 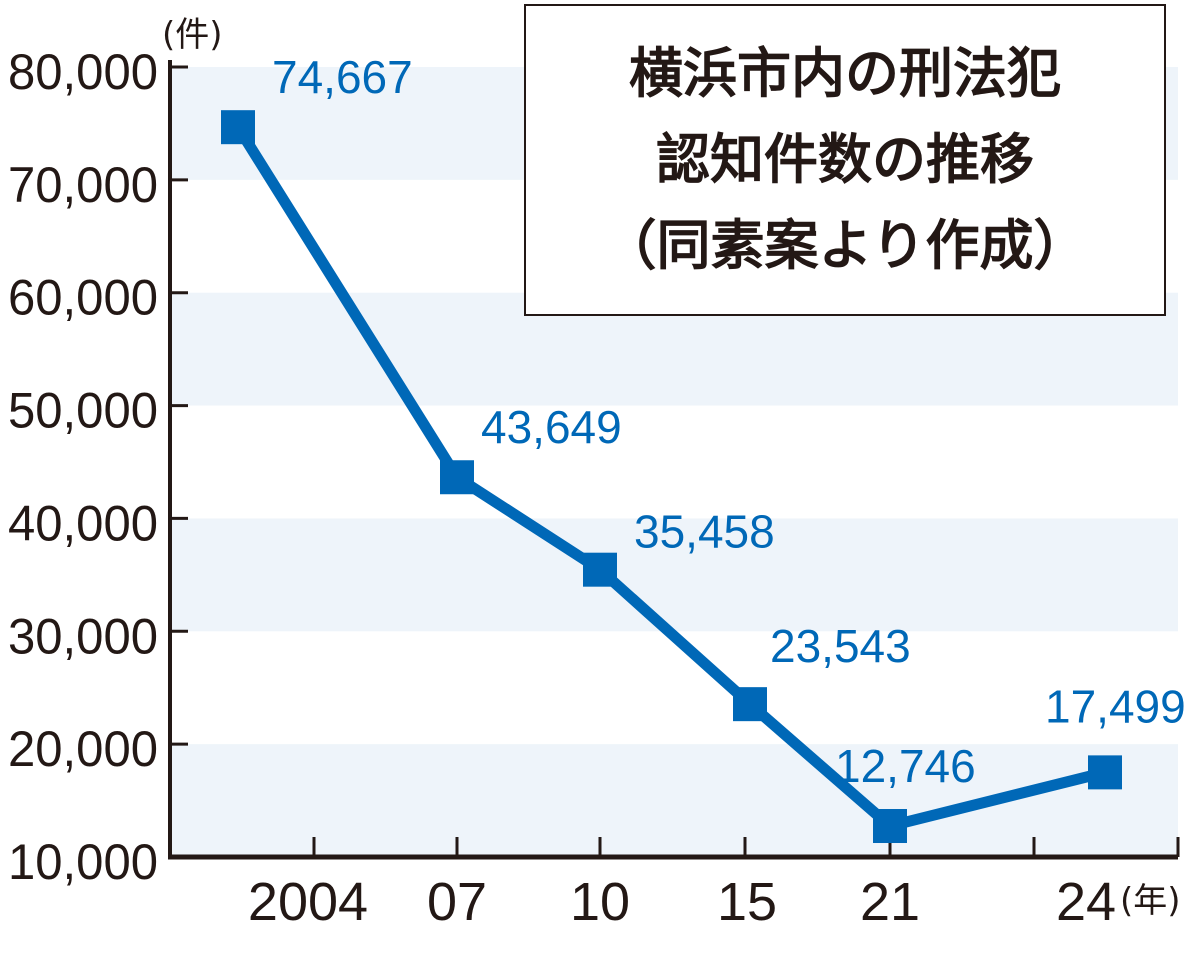 What do you see at coordinates (845, 73) in the screenshot?
I see `title-line-1: 横浜市内の刑法犯` at bounding box center [845, 73].